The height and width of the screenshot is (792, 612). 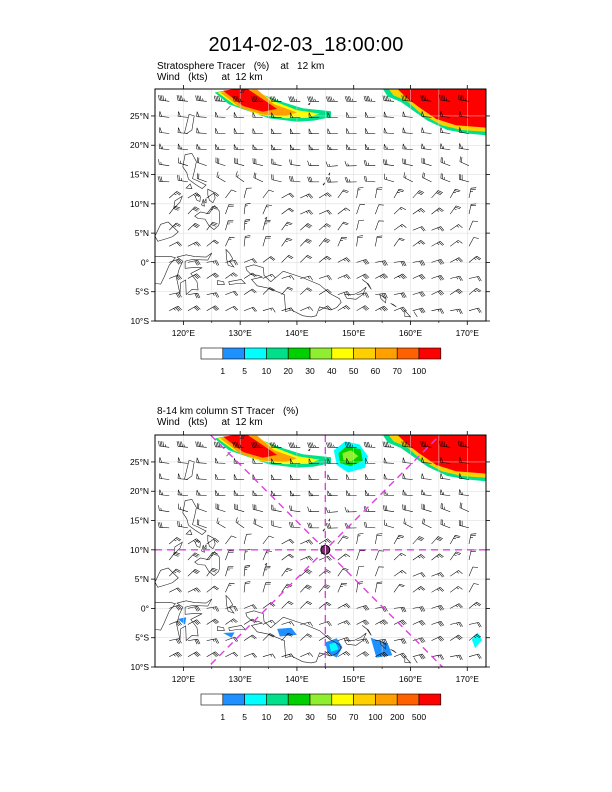 What do you see at coordinates (297, 679) in the screenshot?
I see `x-tick-label: 140°E` at bounding box center [297, 679].